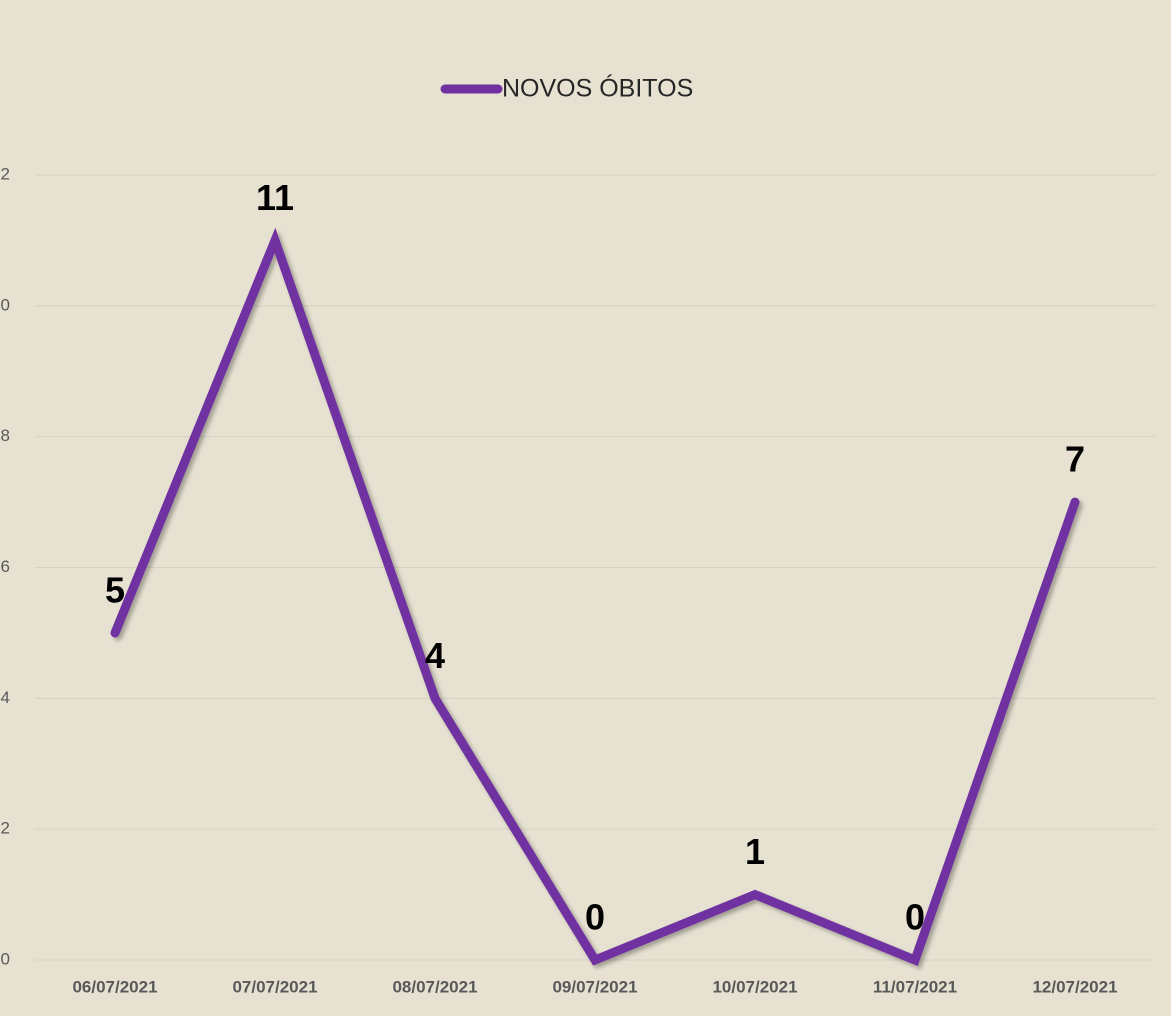 This screenshot has width=1171, height=1016. Describe the element at coordinates (5, 566) in the screenshot. I see `y-tick-label: 6` at that location.